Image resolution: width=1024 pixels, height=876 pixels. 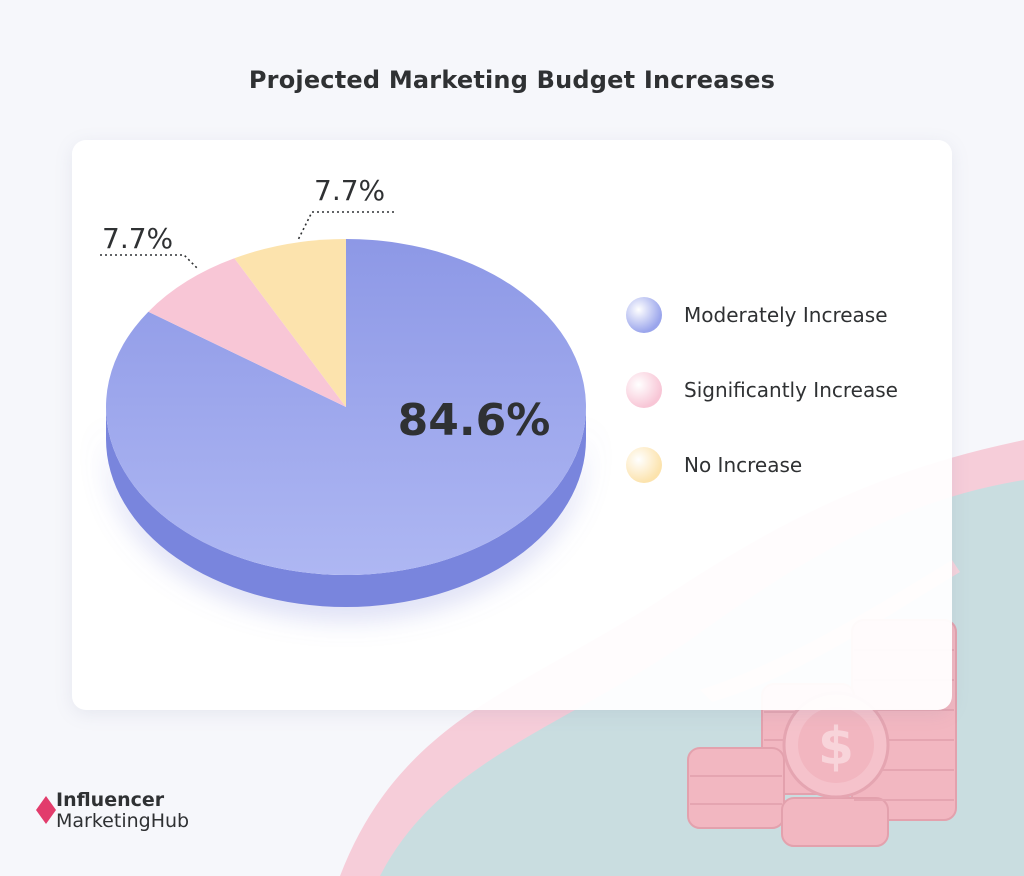 I want to click on slice-significantly-increase, so click(x=247, y=332).